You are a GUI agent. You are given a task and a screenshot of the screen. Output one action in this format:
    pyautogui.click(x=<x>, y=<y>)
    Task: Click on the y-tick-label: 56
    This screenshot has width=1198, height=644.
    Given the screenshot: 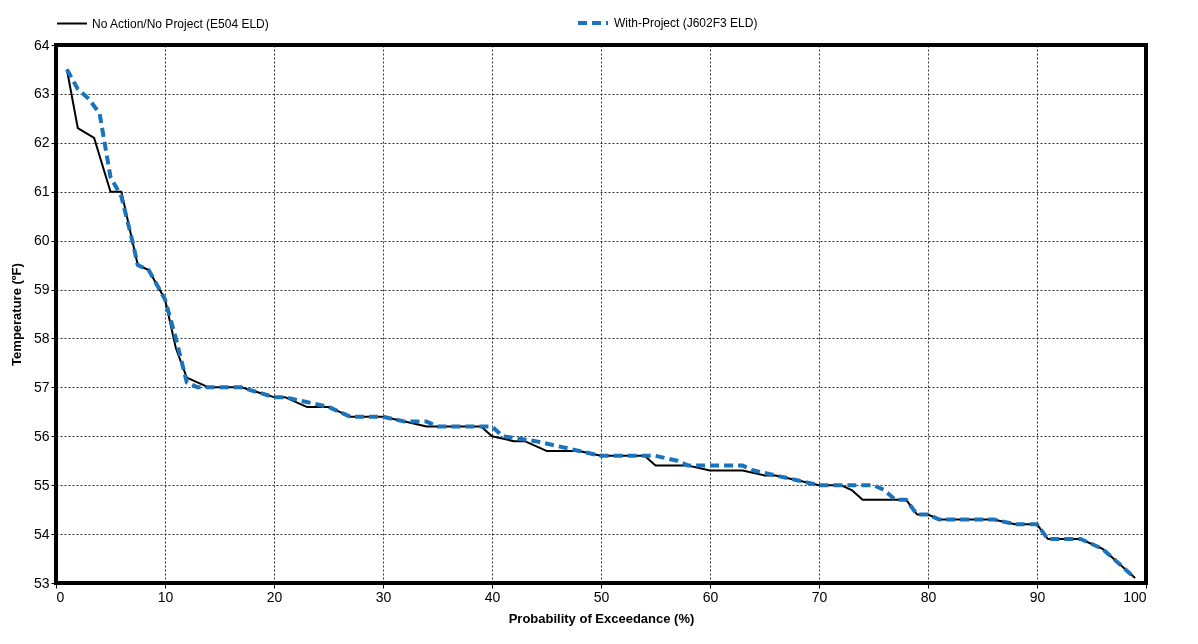 What is the action you would take?
    pyautogui.click(x=41, y=435)
    